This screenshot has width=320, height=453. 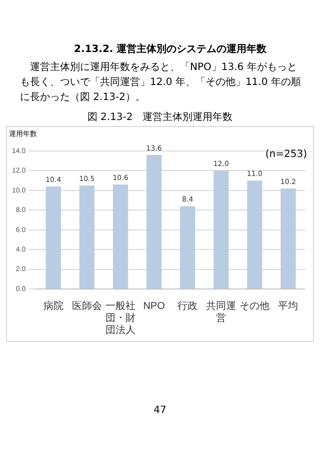 I want to click on text: 2.13.2. 運営主体別のシステムの運用年数, so click(x=170, y=49).